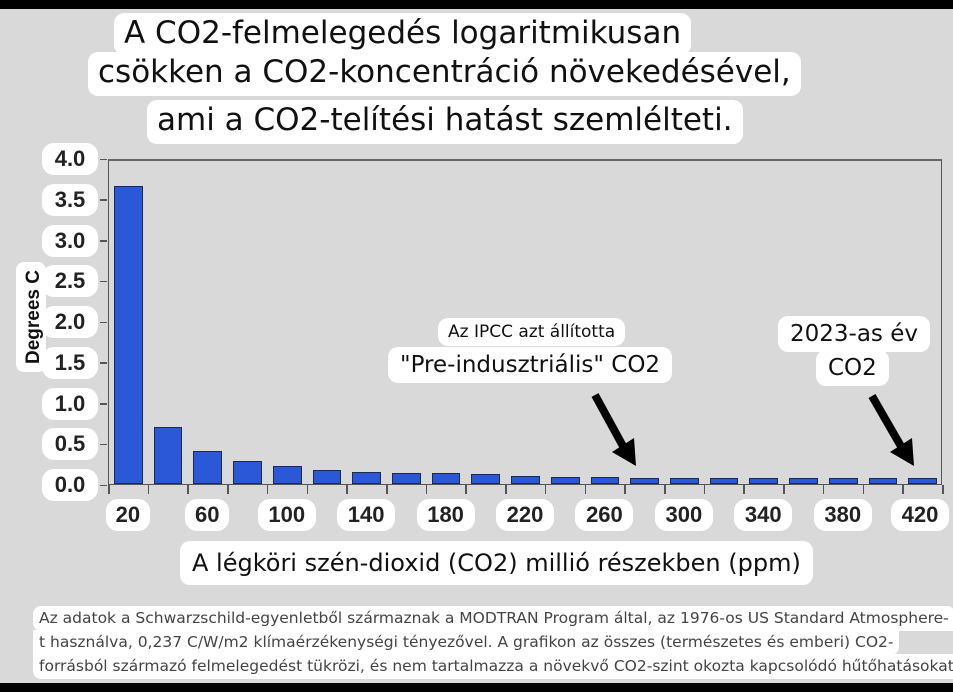  I want to click on bar-200ppm, so click(486, 479).